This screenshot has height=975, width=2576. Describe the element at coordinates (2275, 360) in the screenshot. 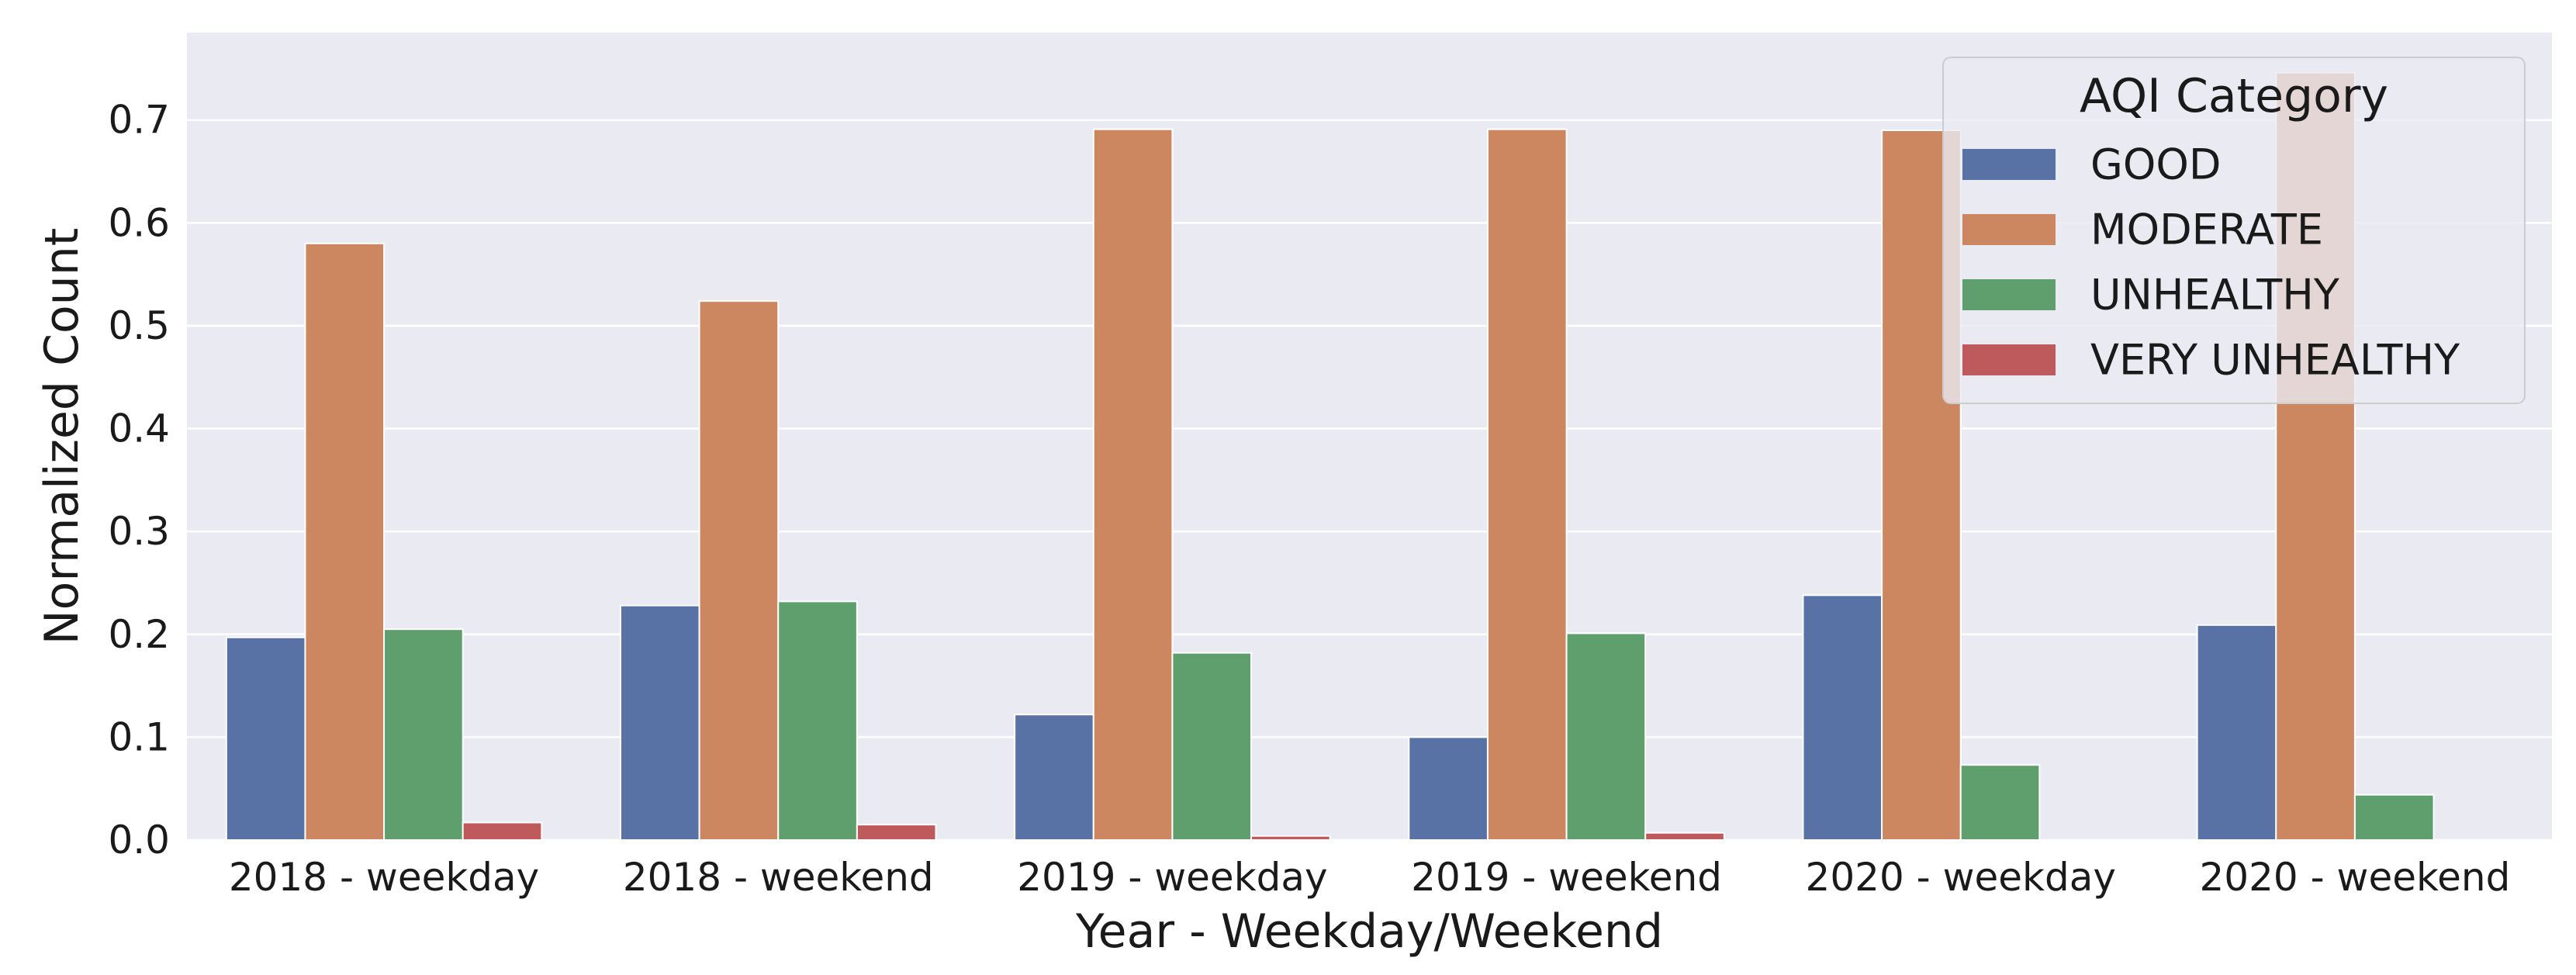

I see `legend-label: VERY UNHEALTHY` at that location.